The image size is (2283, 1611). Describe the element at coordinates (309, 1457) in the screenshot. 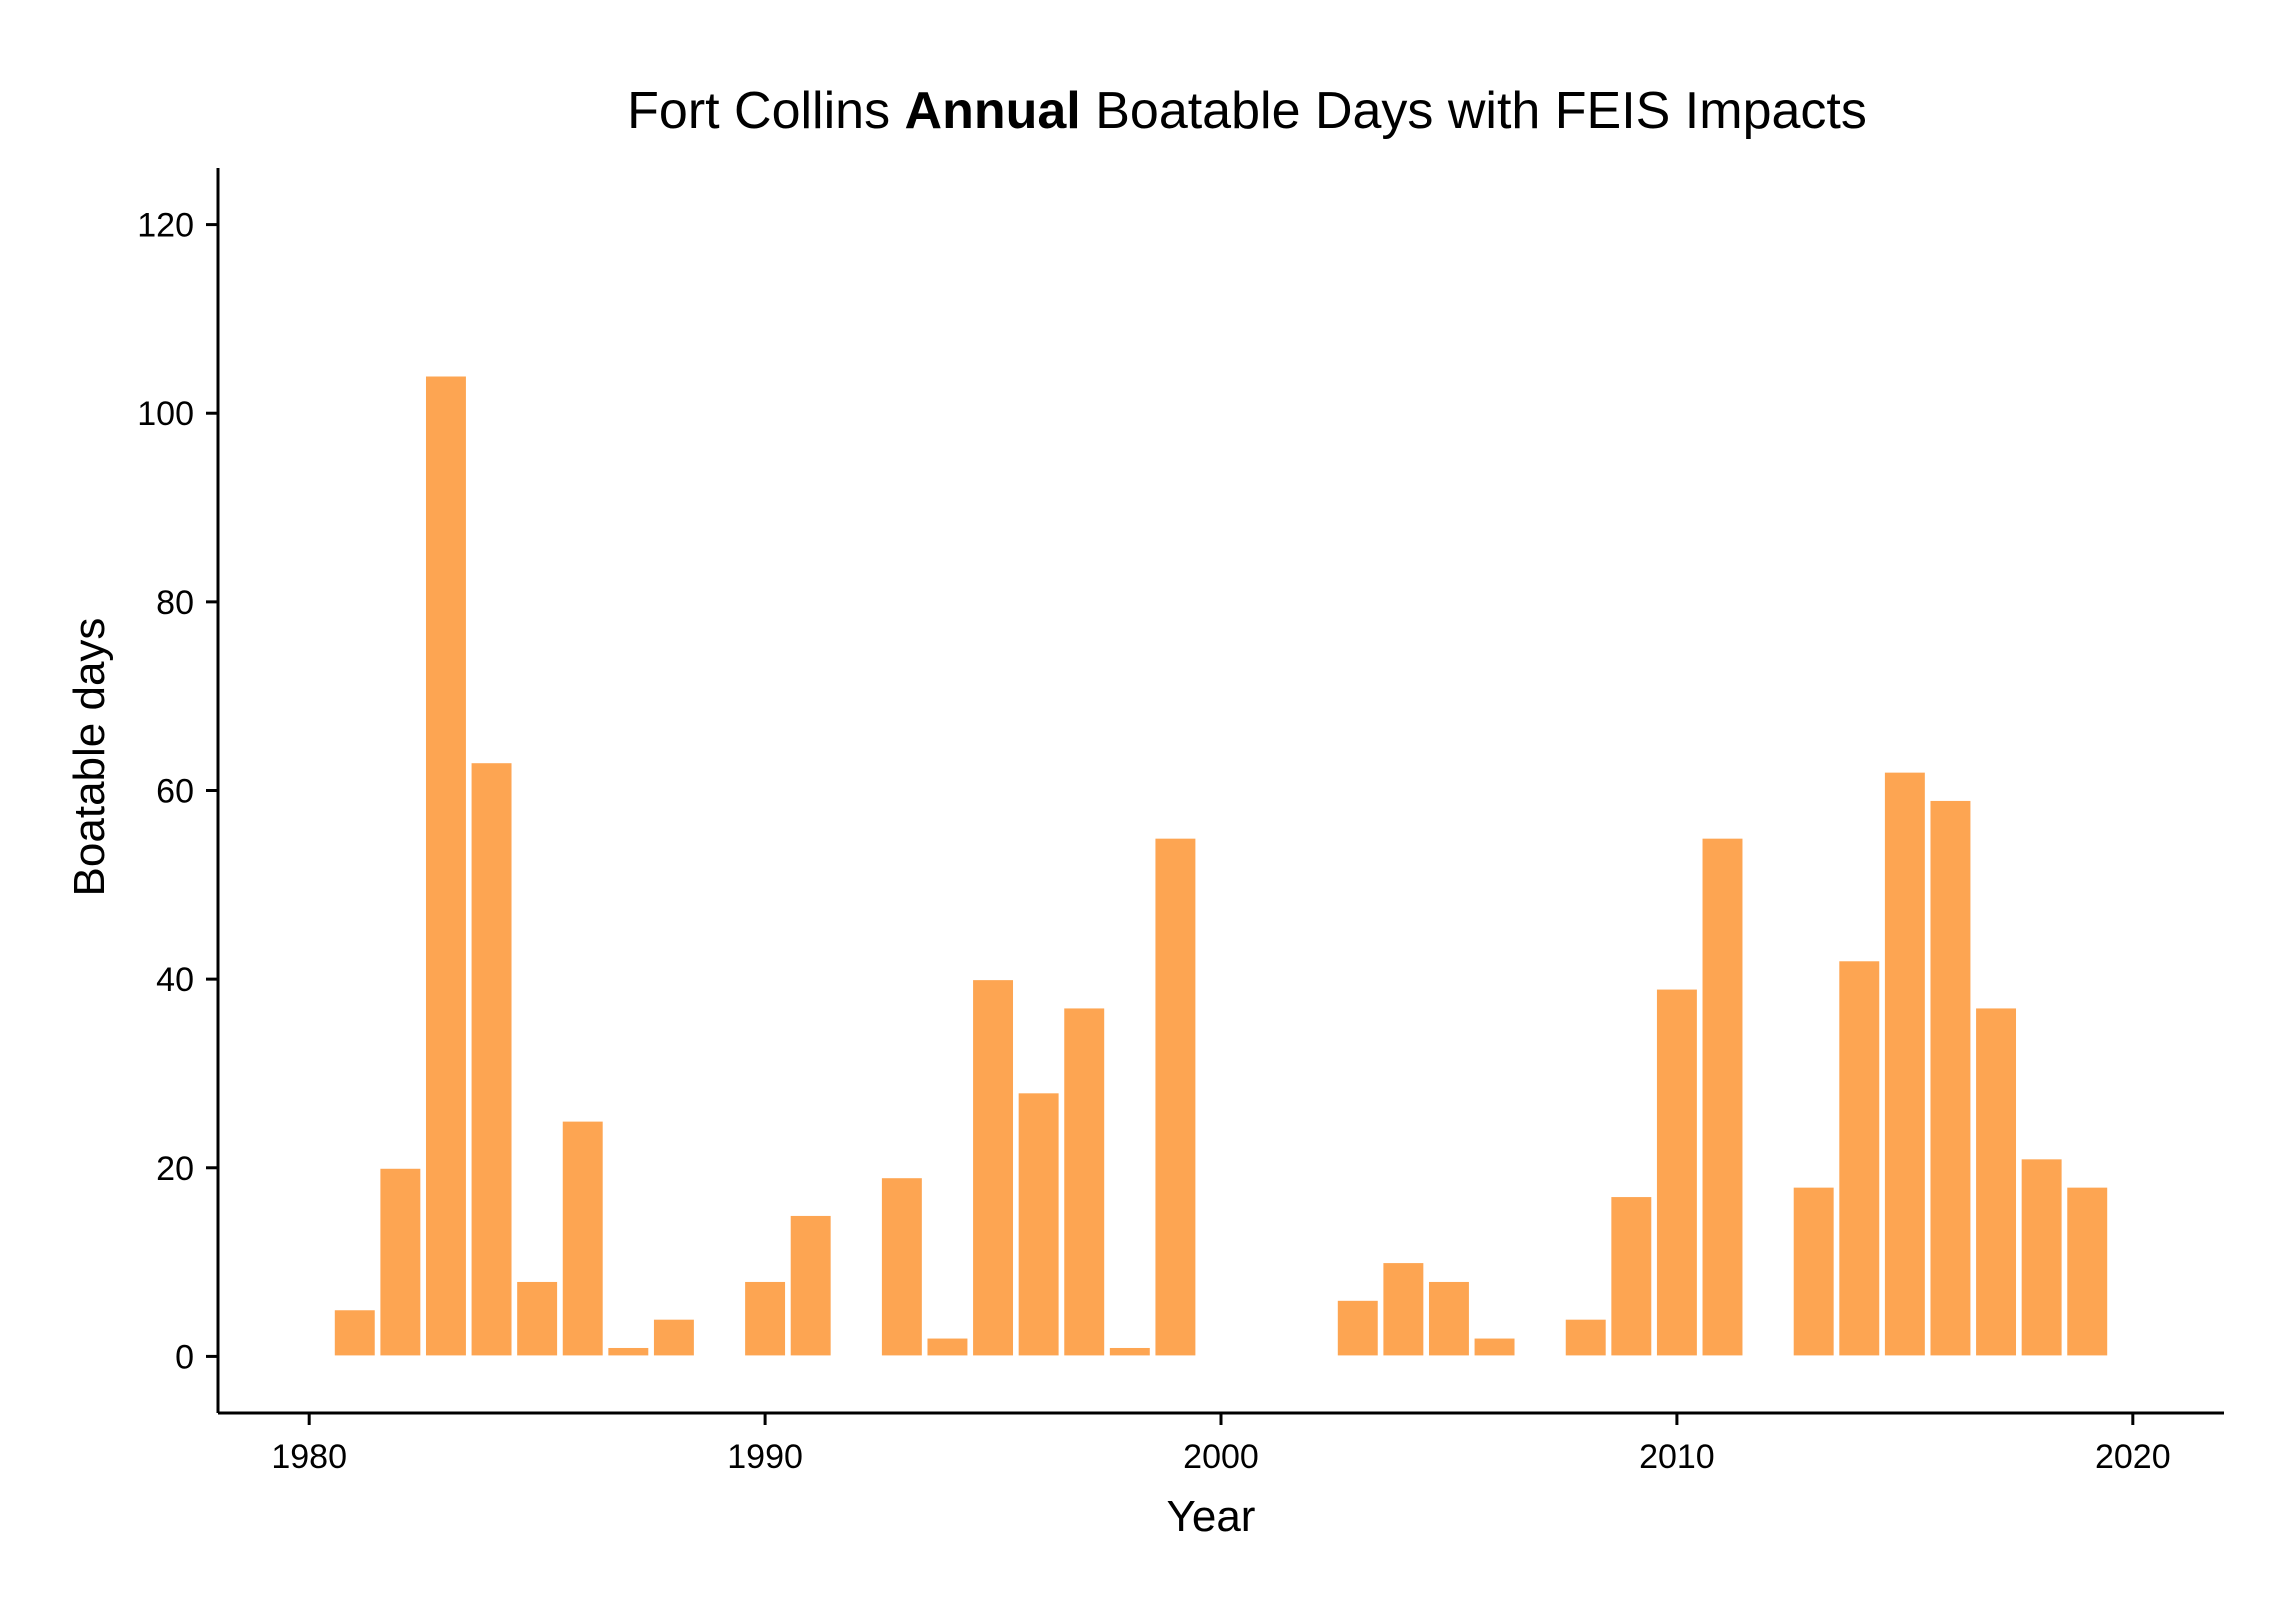

I see `x-tick-label-1980: 1980` at that location.